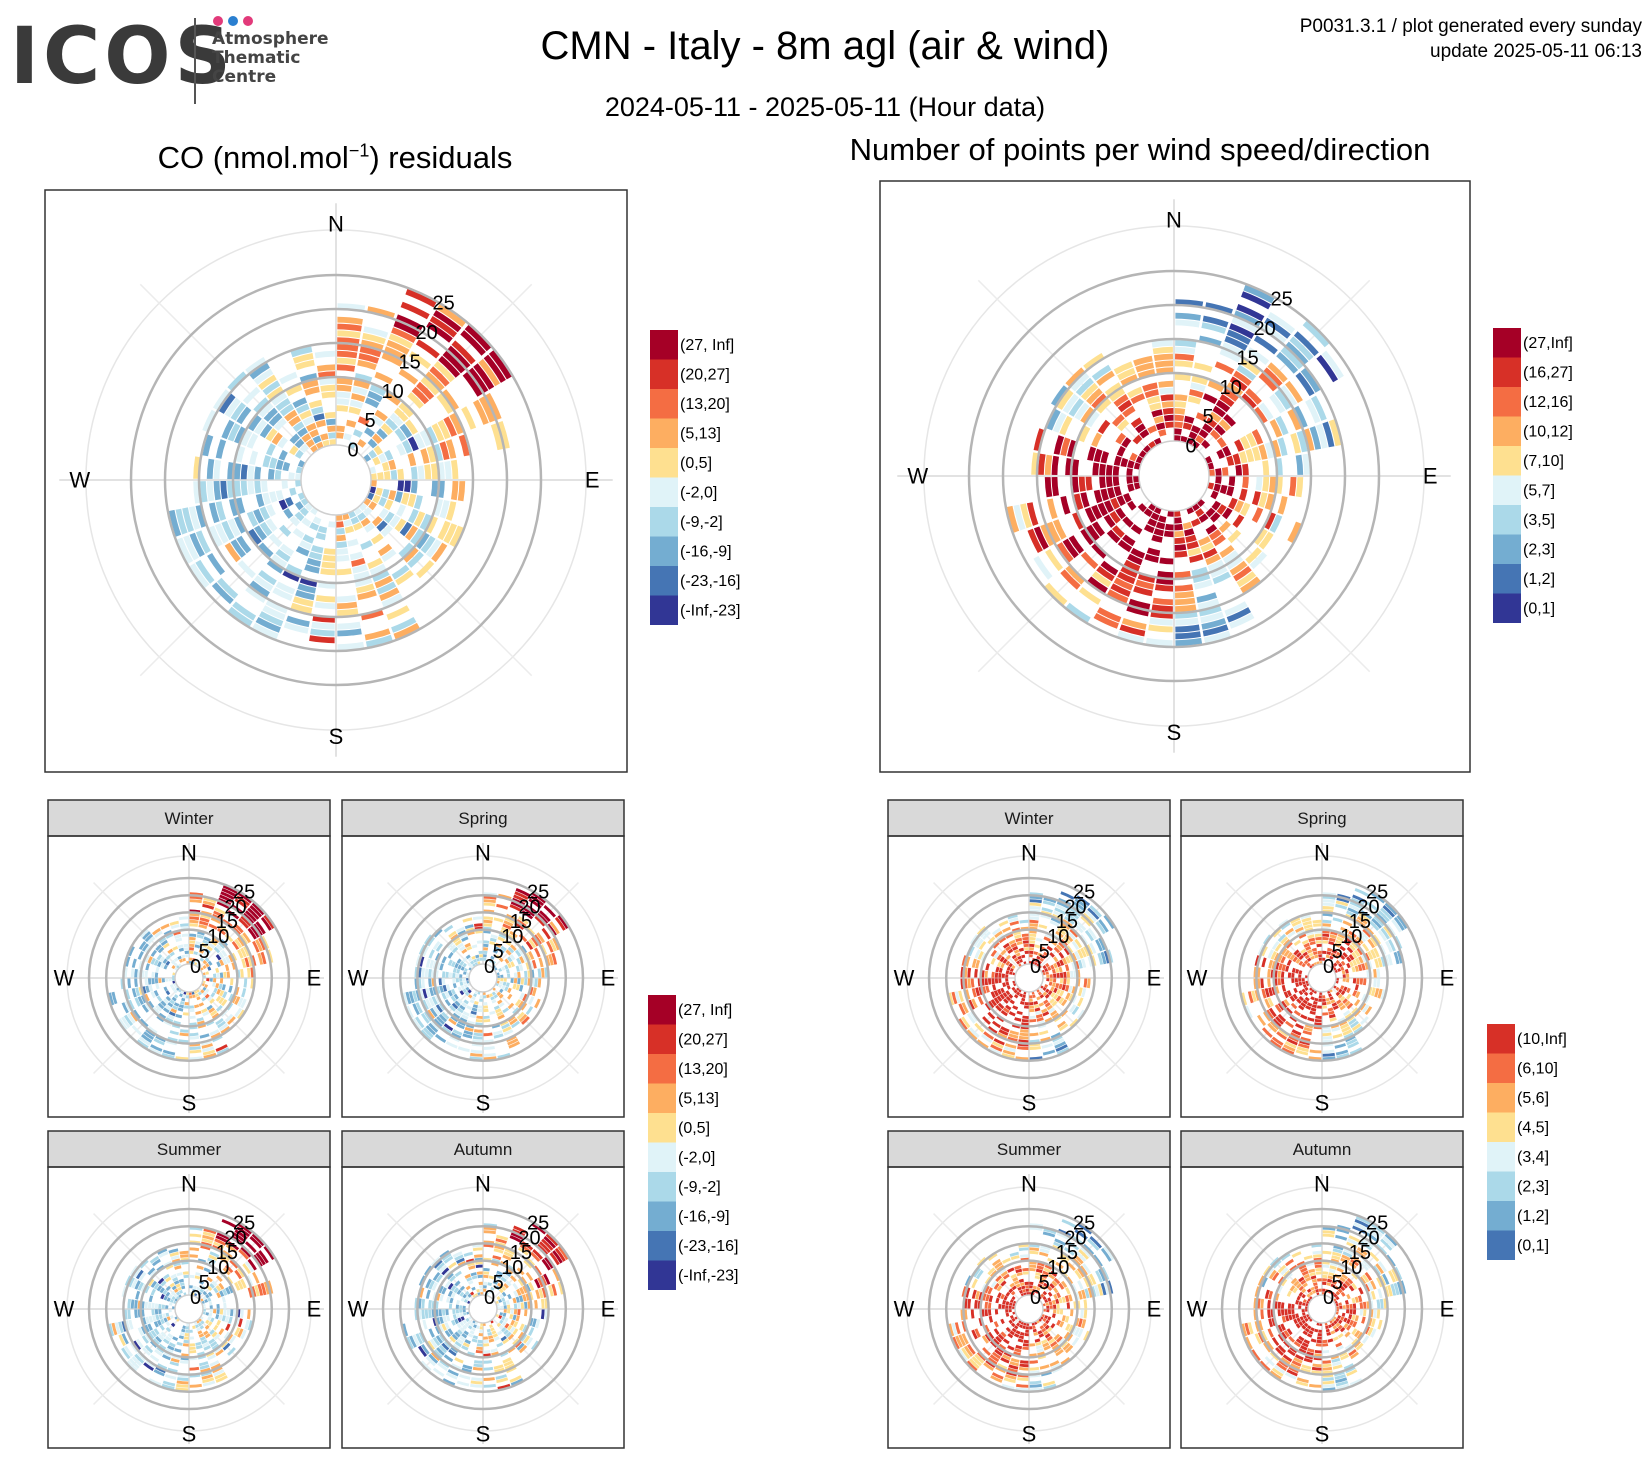  I want to click on legend-label: (5,6], so click(1533, 1098).